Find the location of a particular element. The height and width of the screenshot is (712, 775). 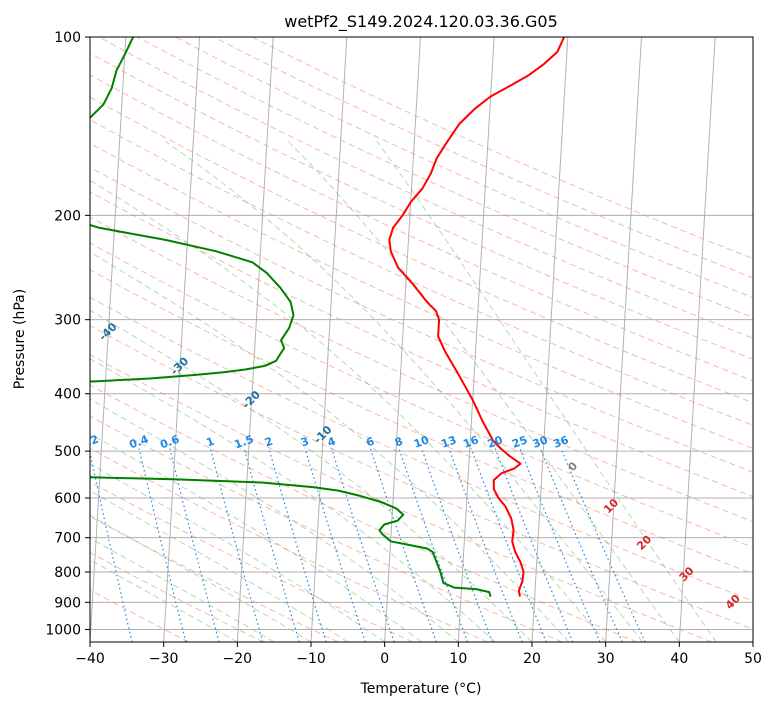

y-tick-label: 600 is located at coordinates (67, 499).